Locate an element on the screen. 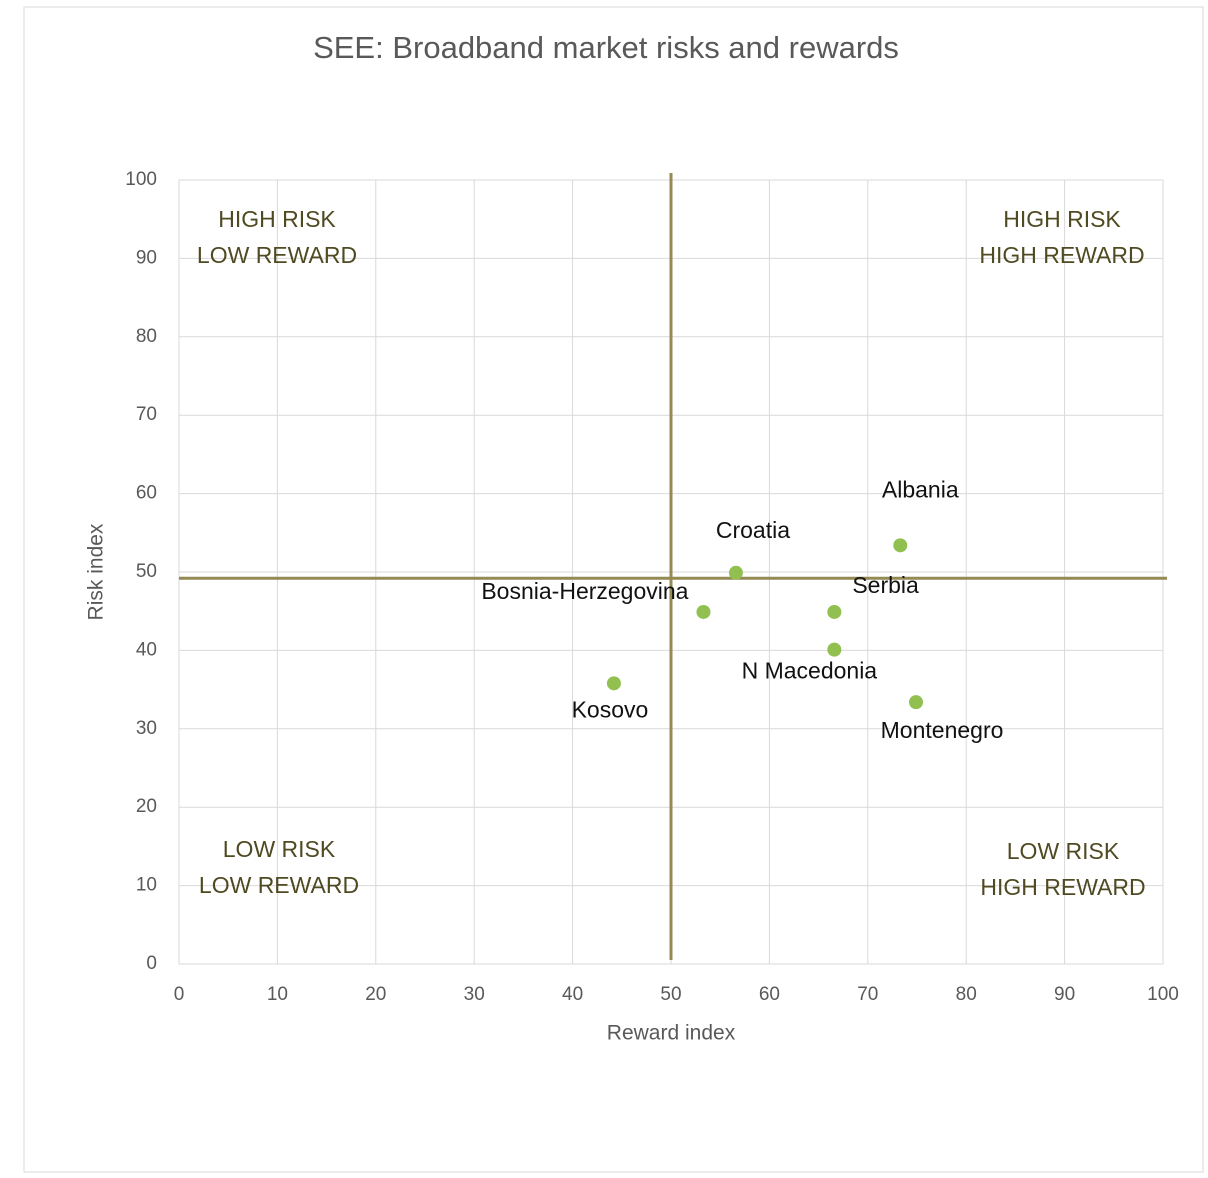  x-tick-label: 100 is located at coordinates (1163, 994).